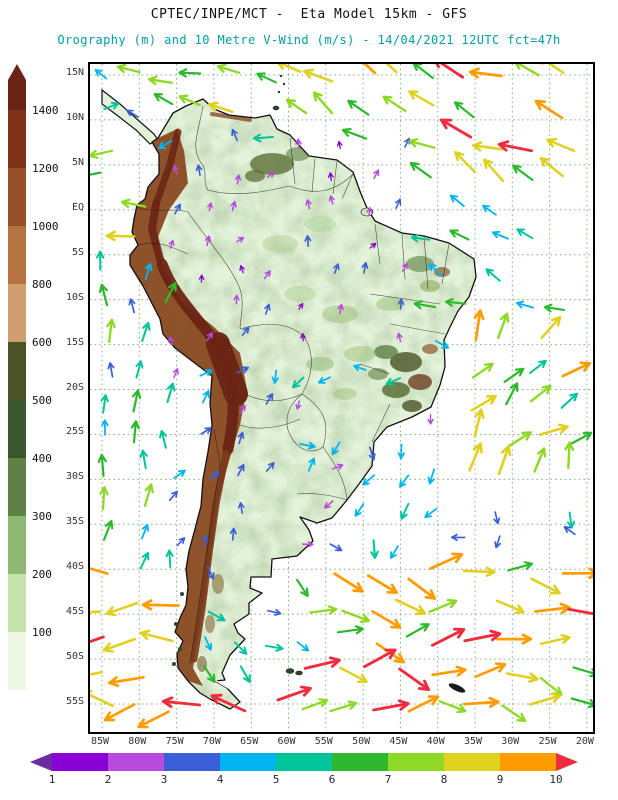 This screenshot has height=800, width=618. What do you see at coordinates (388, 779) in the screenshot?
I see `wind-speed-label: 7` at bounding box center [388, 779].